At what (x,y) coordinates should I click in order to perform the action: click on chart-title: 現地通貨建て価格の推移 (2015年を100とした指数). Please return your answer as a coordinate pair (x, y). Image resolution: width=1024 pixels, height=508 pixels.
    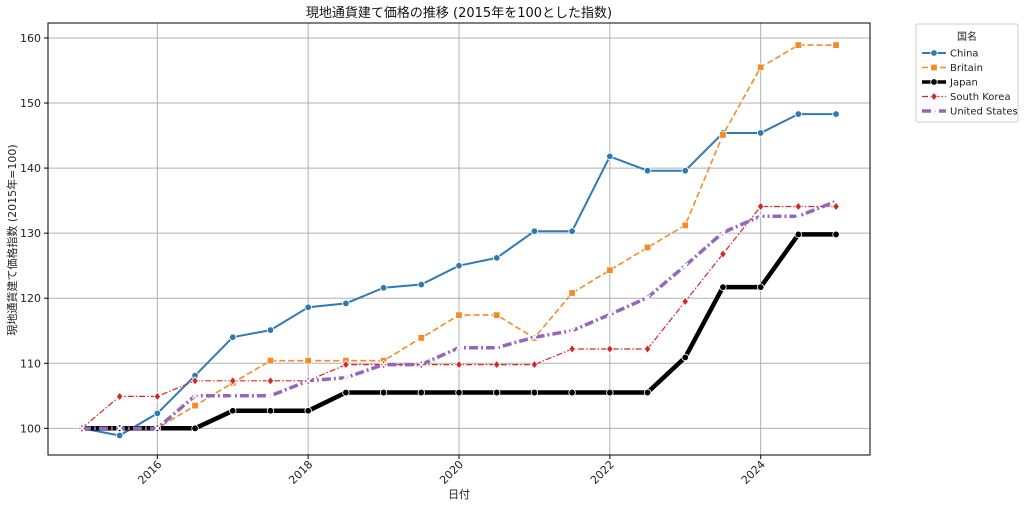
    Looking at the image, I should click on (459, 13).